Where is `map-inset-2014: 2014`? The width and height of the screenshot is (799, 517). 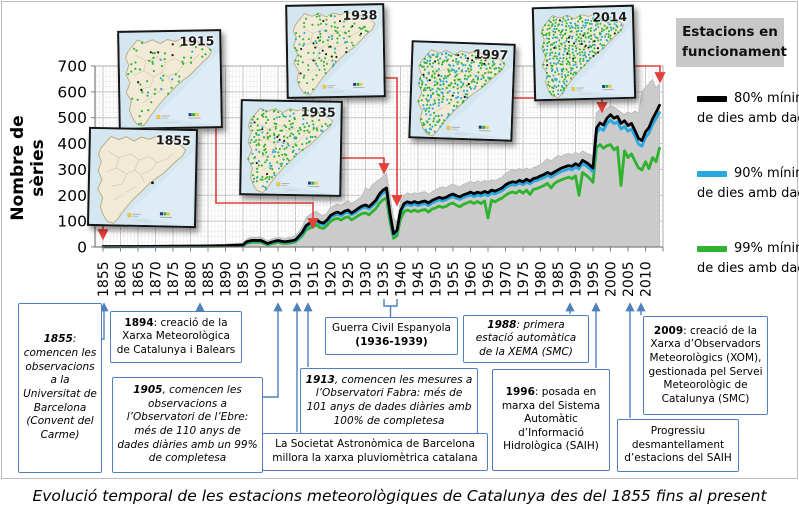 map-inset-2014: 2014 is located at coordinates (584, 53).